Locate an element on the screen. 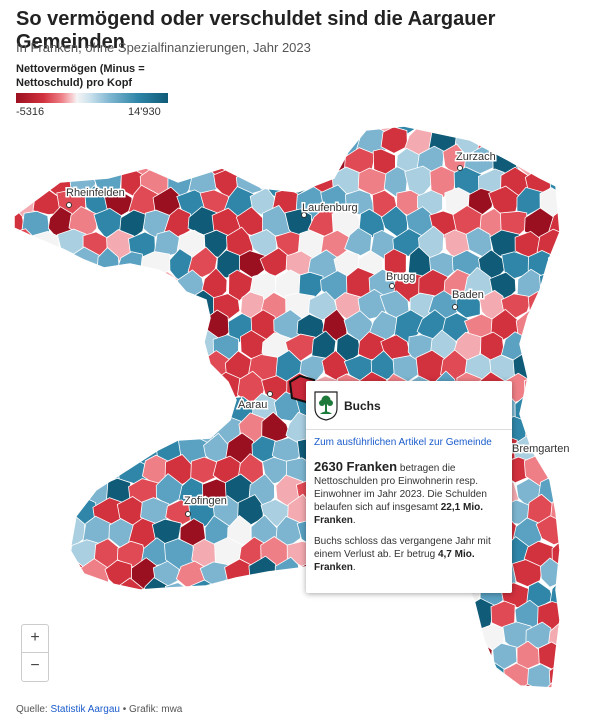  tooltip-article-link: Zum ausführlichen Artikel zur Gemeinde is located at coordinates (403, 442).